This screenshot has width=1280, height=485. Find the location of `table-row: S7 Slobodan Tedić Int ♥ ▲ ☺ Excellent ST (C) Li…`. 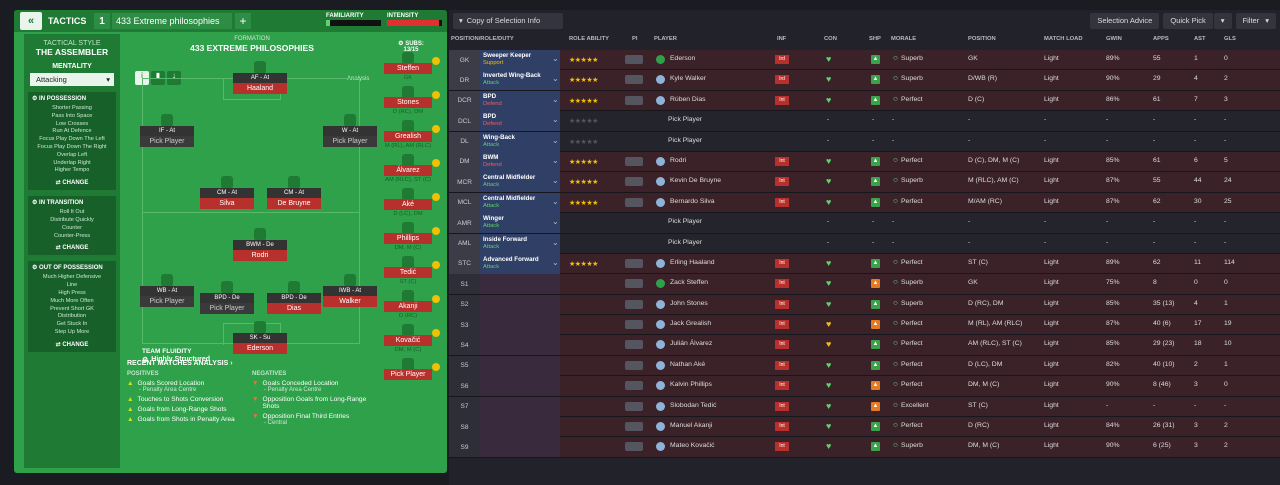

table-row: S7 Slobodan Tedić Int ♥ ▲ ☺ Excellent ST (C) Li… is located at coordinates (864, 407).